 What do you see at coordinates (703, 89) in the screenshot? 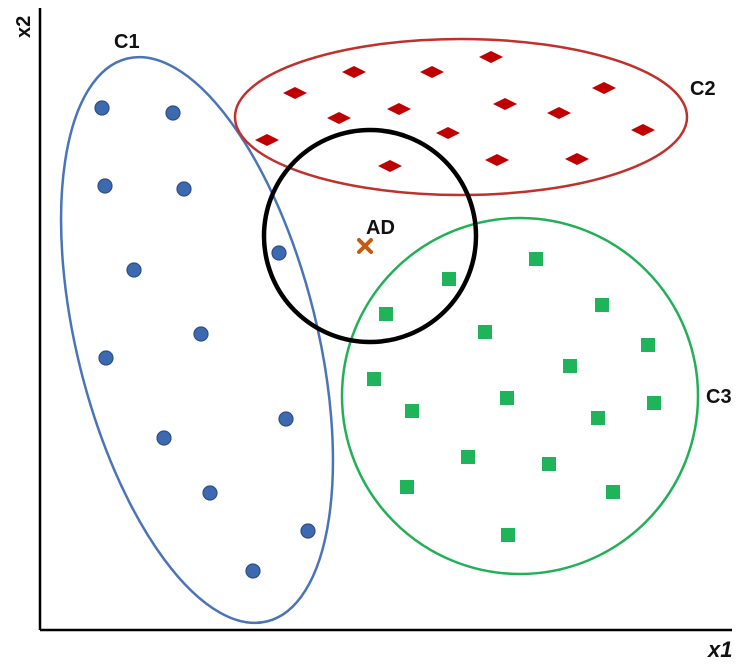
I see `cluster-c2-label: C2` at bounding box center [703, 89].